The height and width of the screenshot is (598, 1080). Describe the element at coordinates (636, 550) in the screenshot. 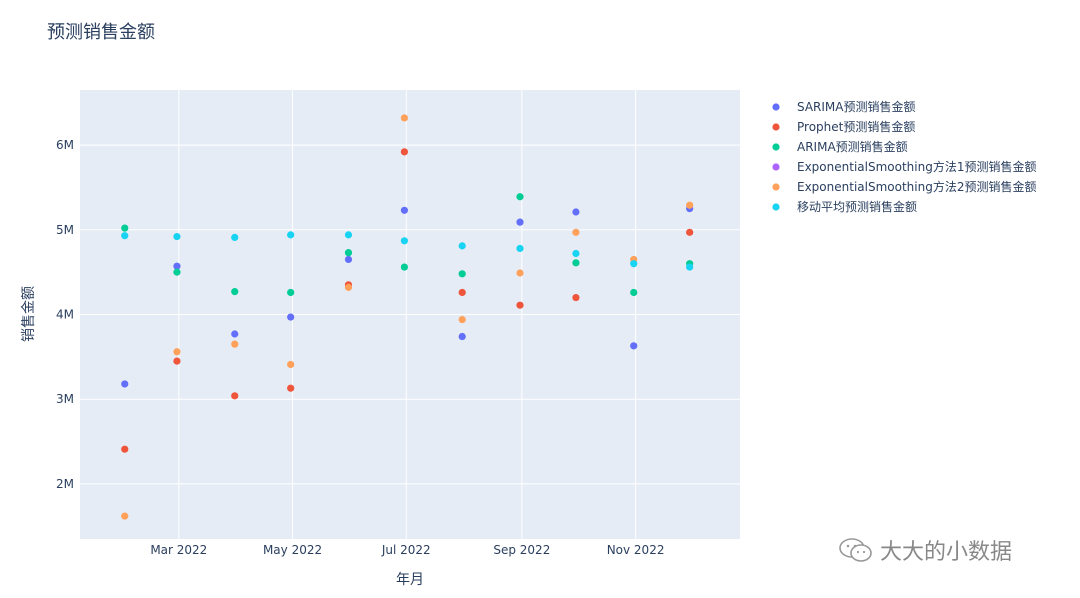

I see `x-tick-label: Nov 2022` at that location.